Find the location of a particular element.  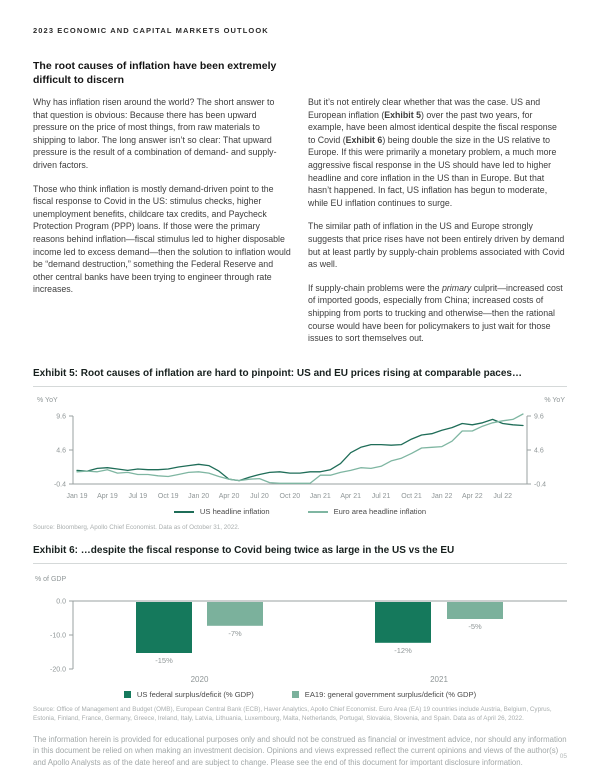

bar-2020-us is located at coordinates (164, 628).